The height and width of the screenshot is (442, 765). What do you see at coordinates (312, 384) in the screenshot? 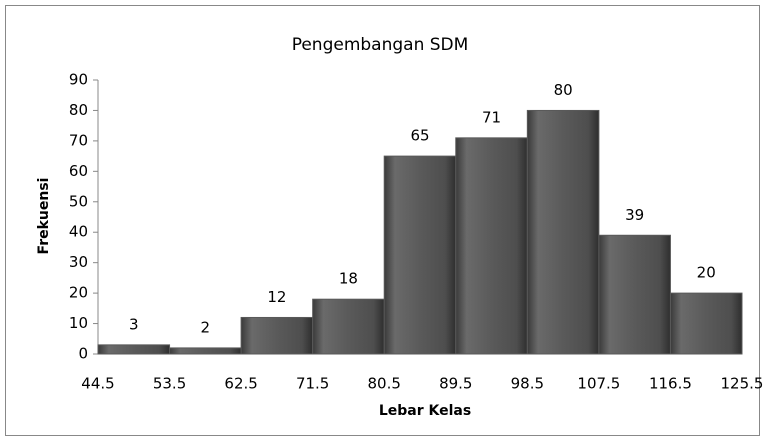
I see `x-tick-label: 71.5` at bounding box center [312, 384].